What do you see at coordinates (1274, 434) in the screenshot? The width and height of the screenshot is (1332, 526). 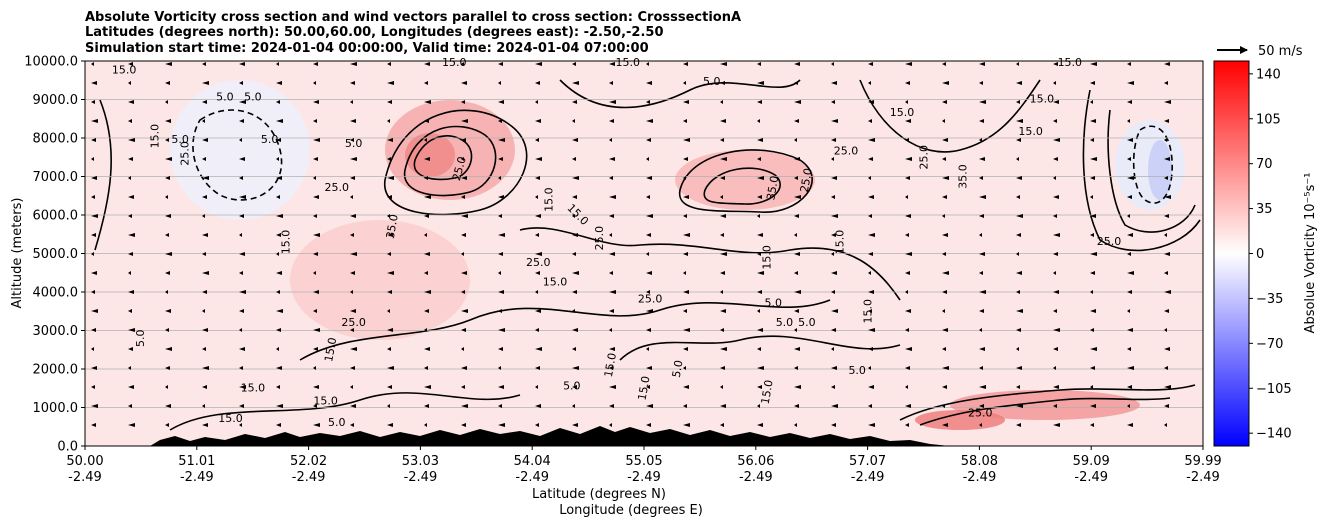 I see `colorbar-tick-label: −140` at bounding box center [1274, 434].